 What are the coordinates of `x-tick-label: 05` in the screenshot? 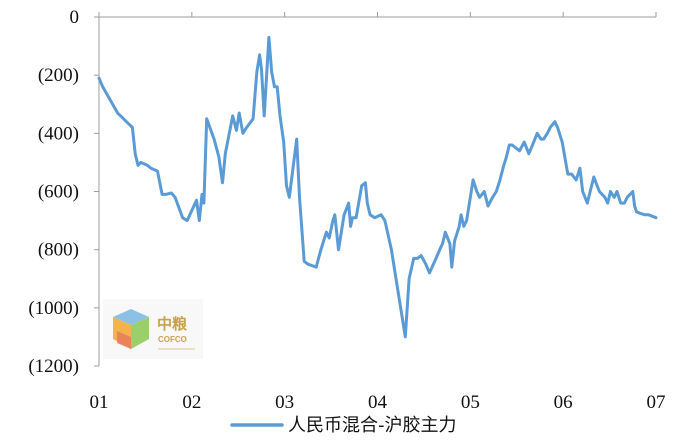 It's located at (470, 402).